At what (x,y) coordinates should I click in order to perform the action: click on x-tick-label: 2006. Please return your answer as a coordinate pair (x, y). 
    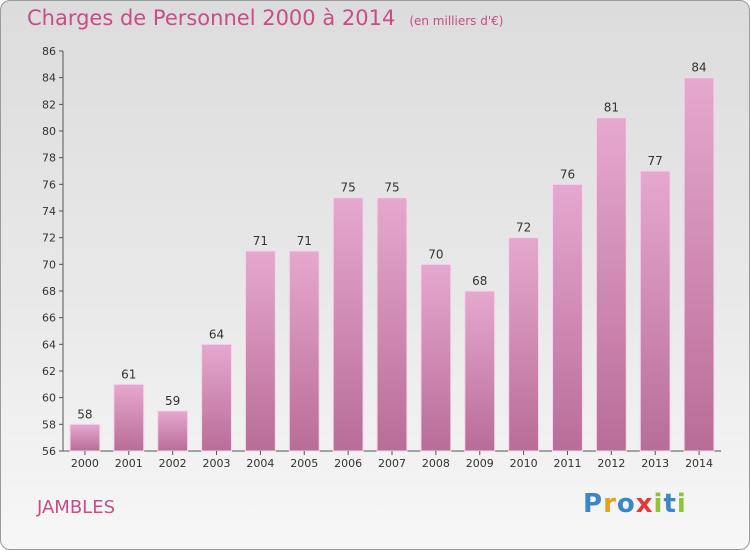
    Looking at the image, I should click on (348, 463).